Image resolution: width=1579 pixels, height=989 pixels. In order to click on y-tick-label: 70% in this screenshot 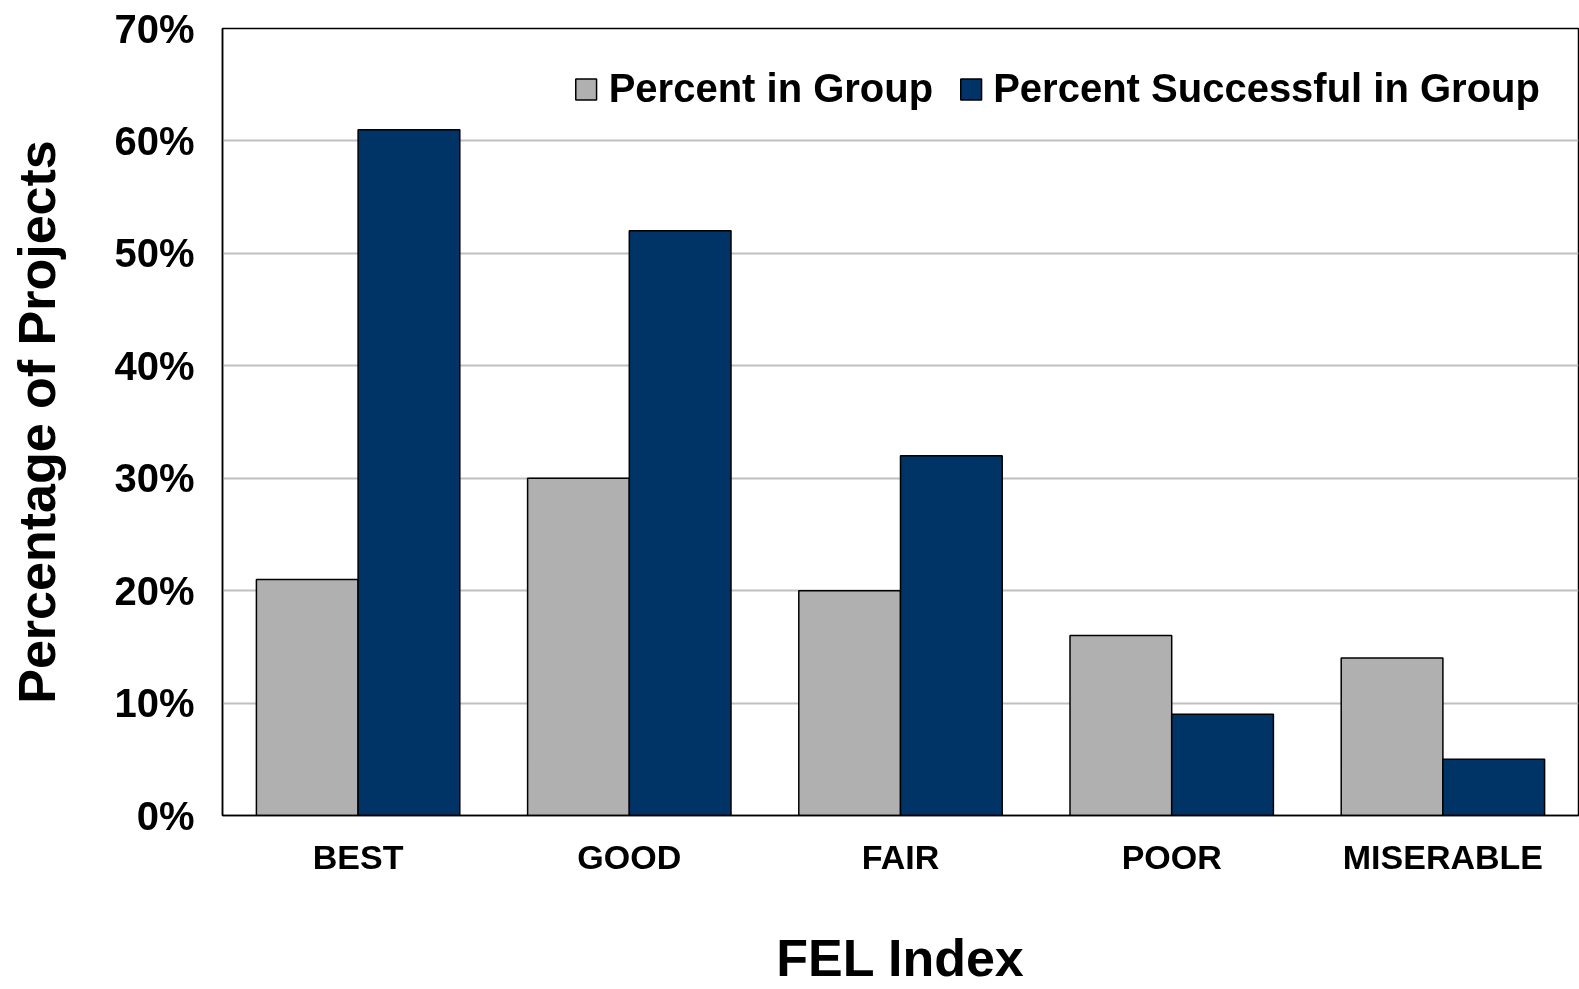, I will do `click(154, 28)`.